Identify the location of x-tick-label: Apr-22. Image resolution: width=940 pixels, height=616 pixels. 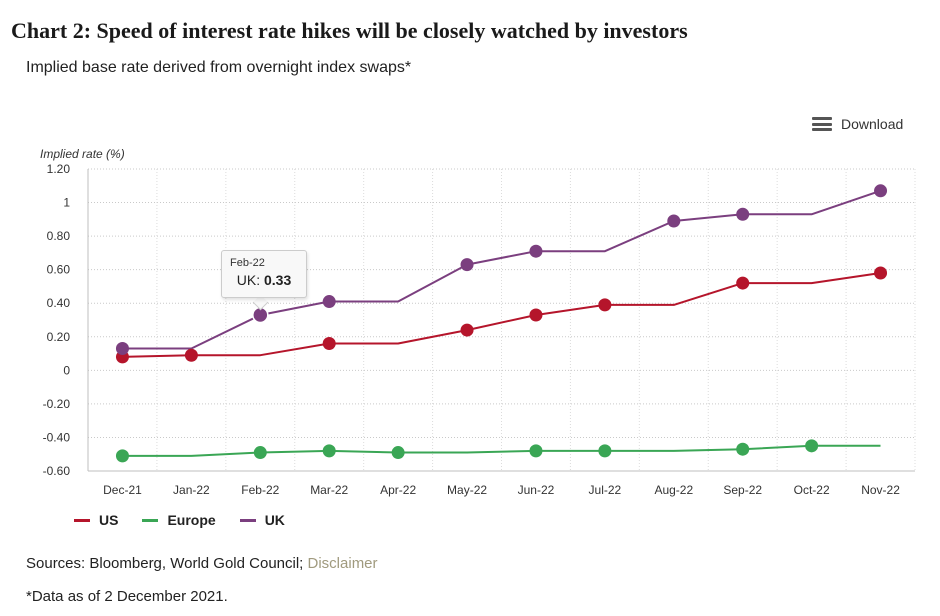
(398, 490).